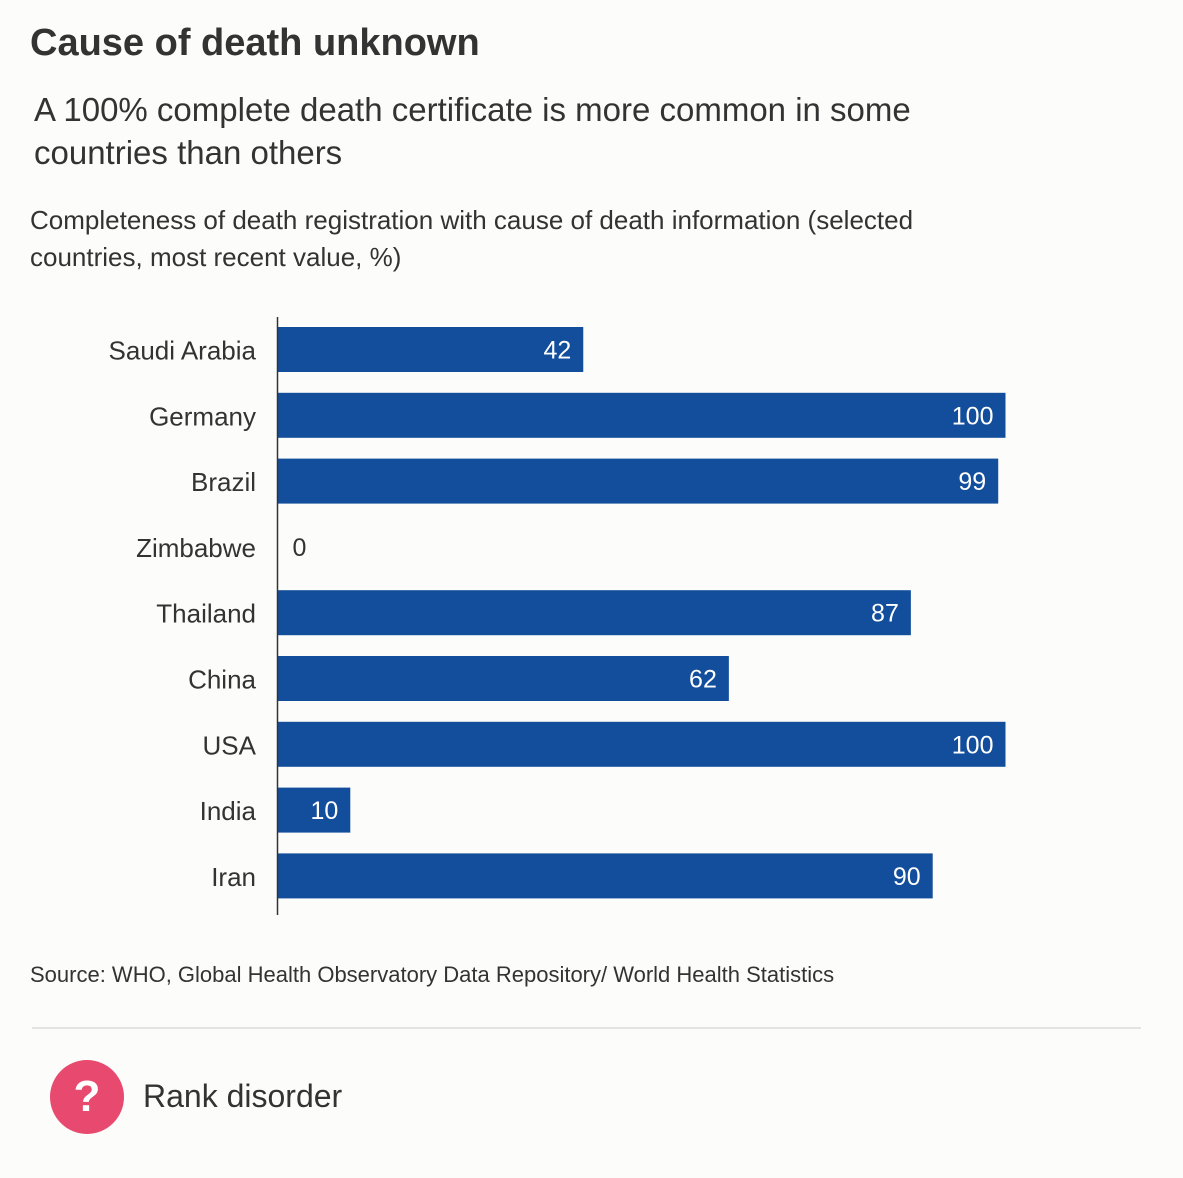 Image resolution: width=1183 pixels, height=1178 pixels. I want to click on value-label: 62, so click(703, 680).